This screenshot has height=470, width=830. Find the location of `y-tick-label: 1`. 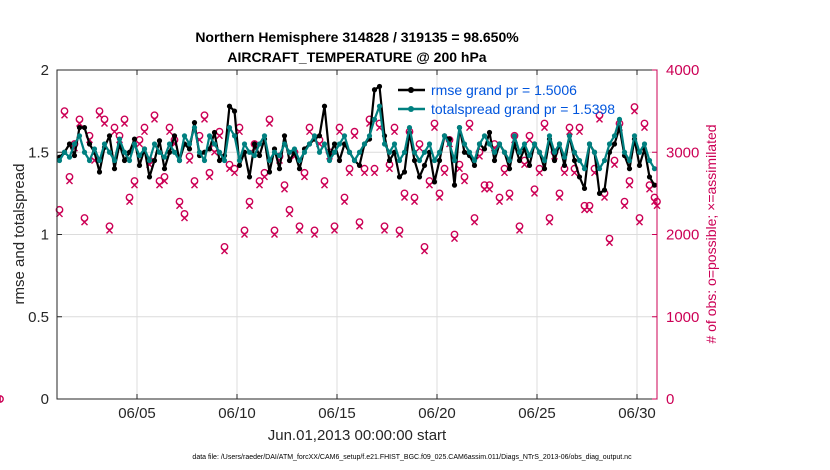

y-tick-label: 1 is located at coordinates (45, 235).